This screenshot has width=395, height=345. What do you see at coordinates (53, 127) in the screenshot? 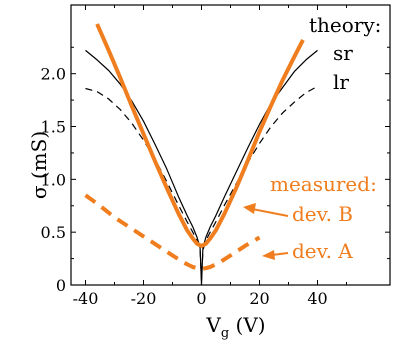
I see `y-tick-label: 1.5` at bounding box center [53, 127].